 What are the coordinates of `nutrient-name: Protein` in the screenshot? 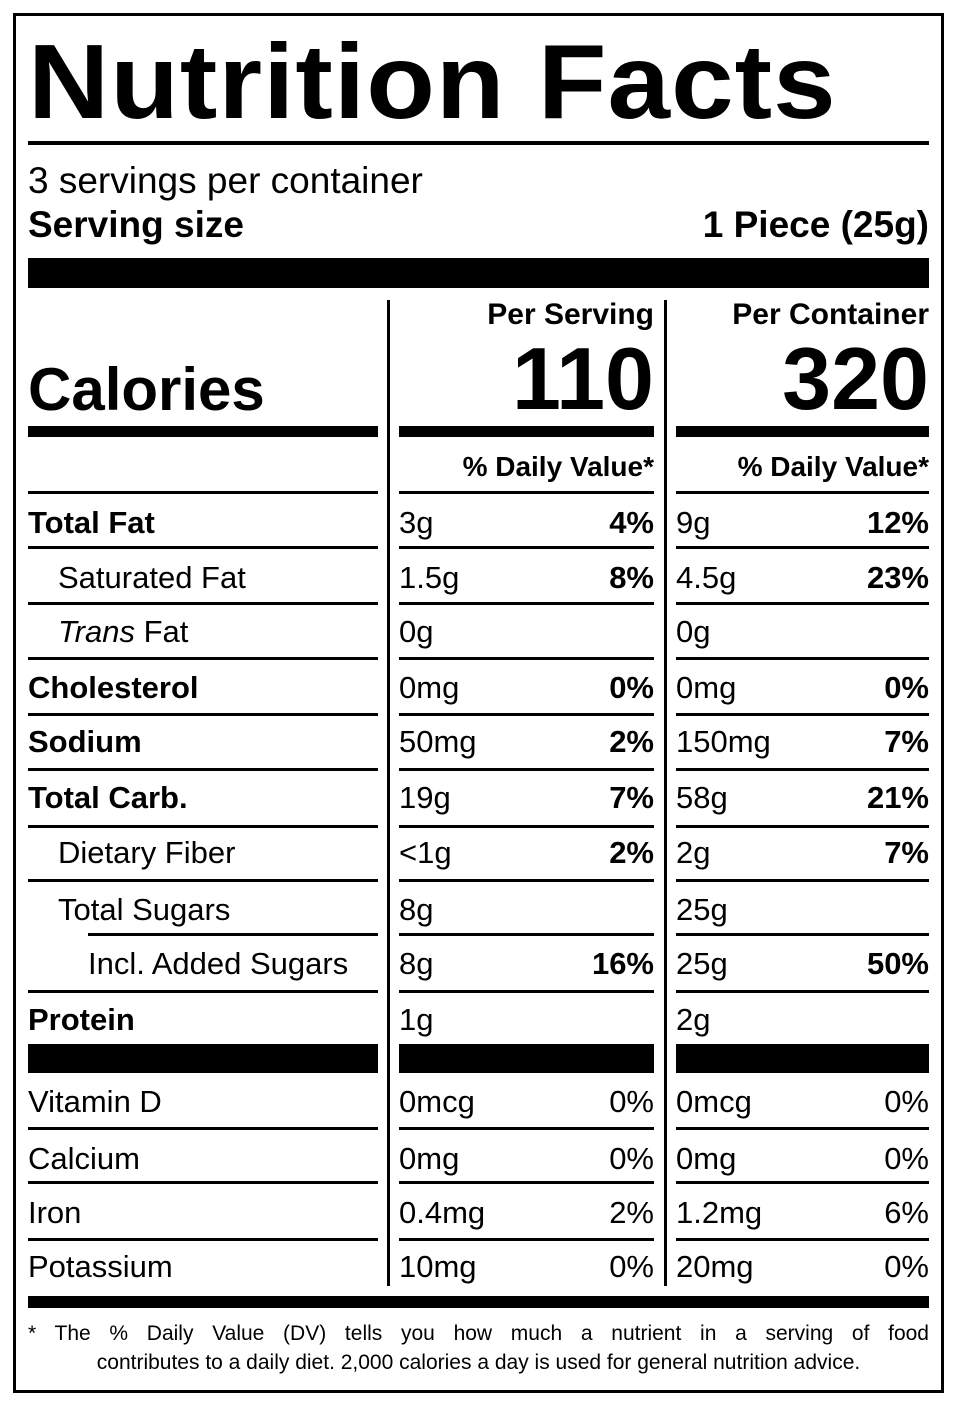 It's located at (81, 1019).